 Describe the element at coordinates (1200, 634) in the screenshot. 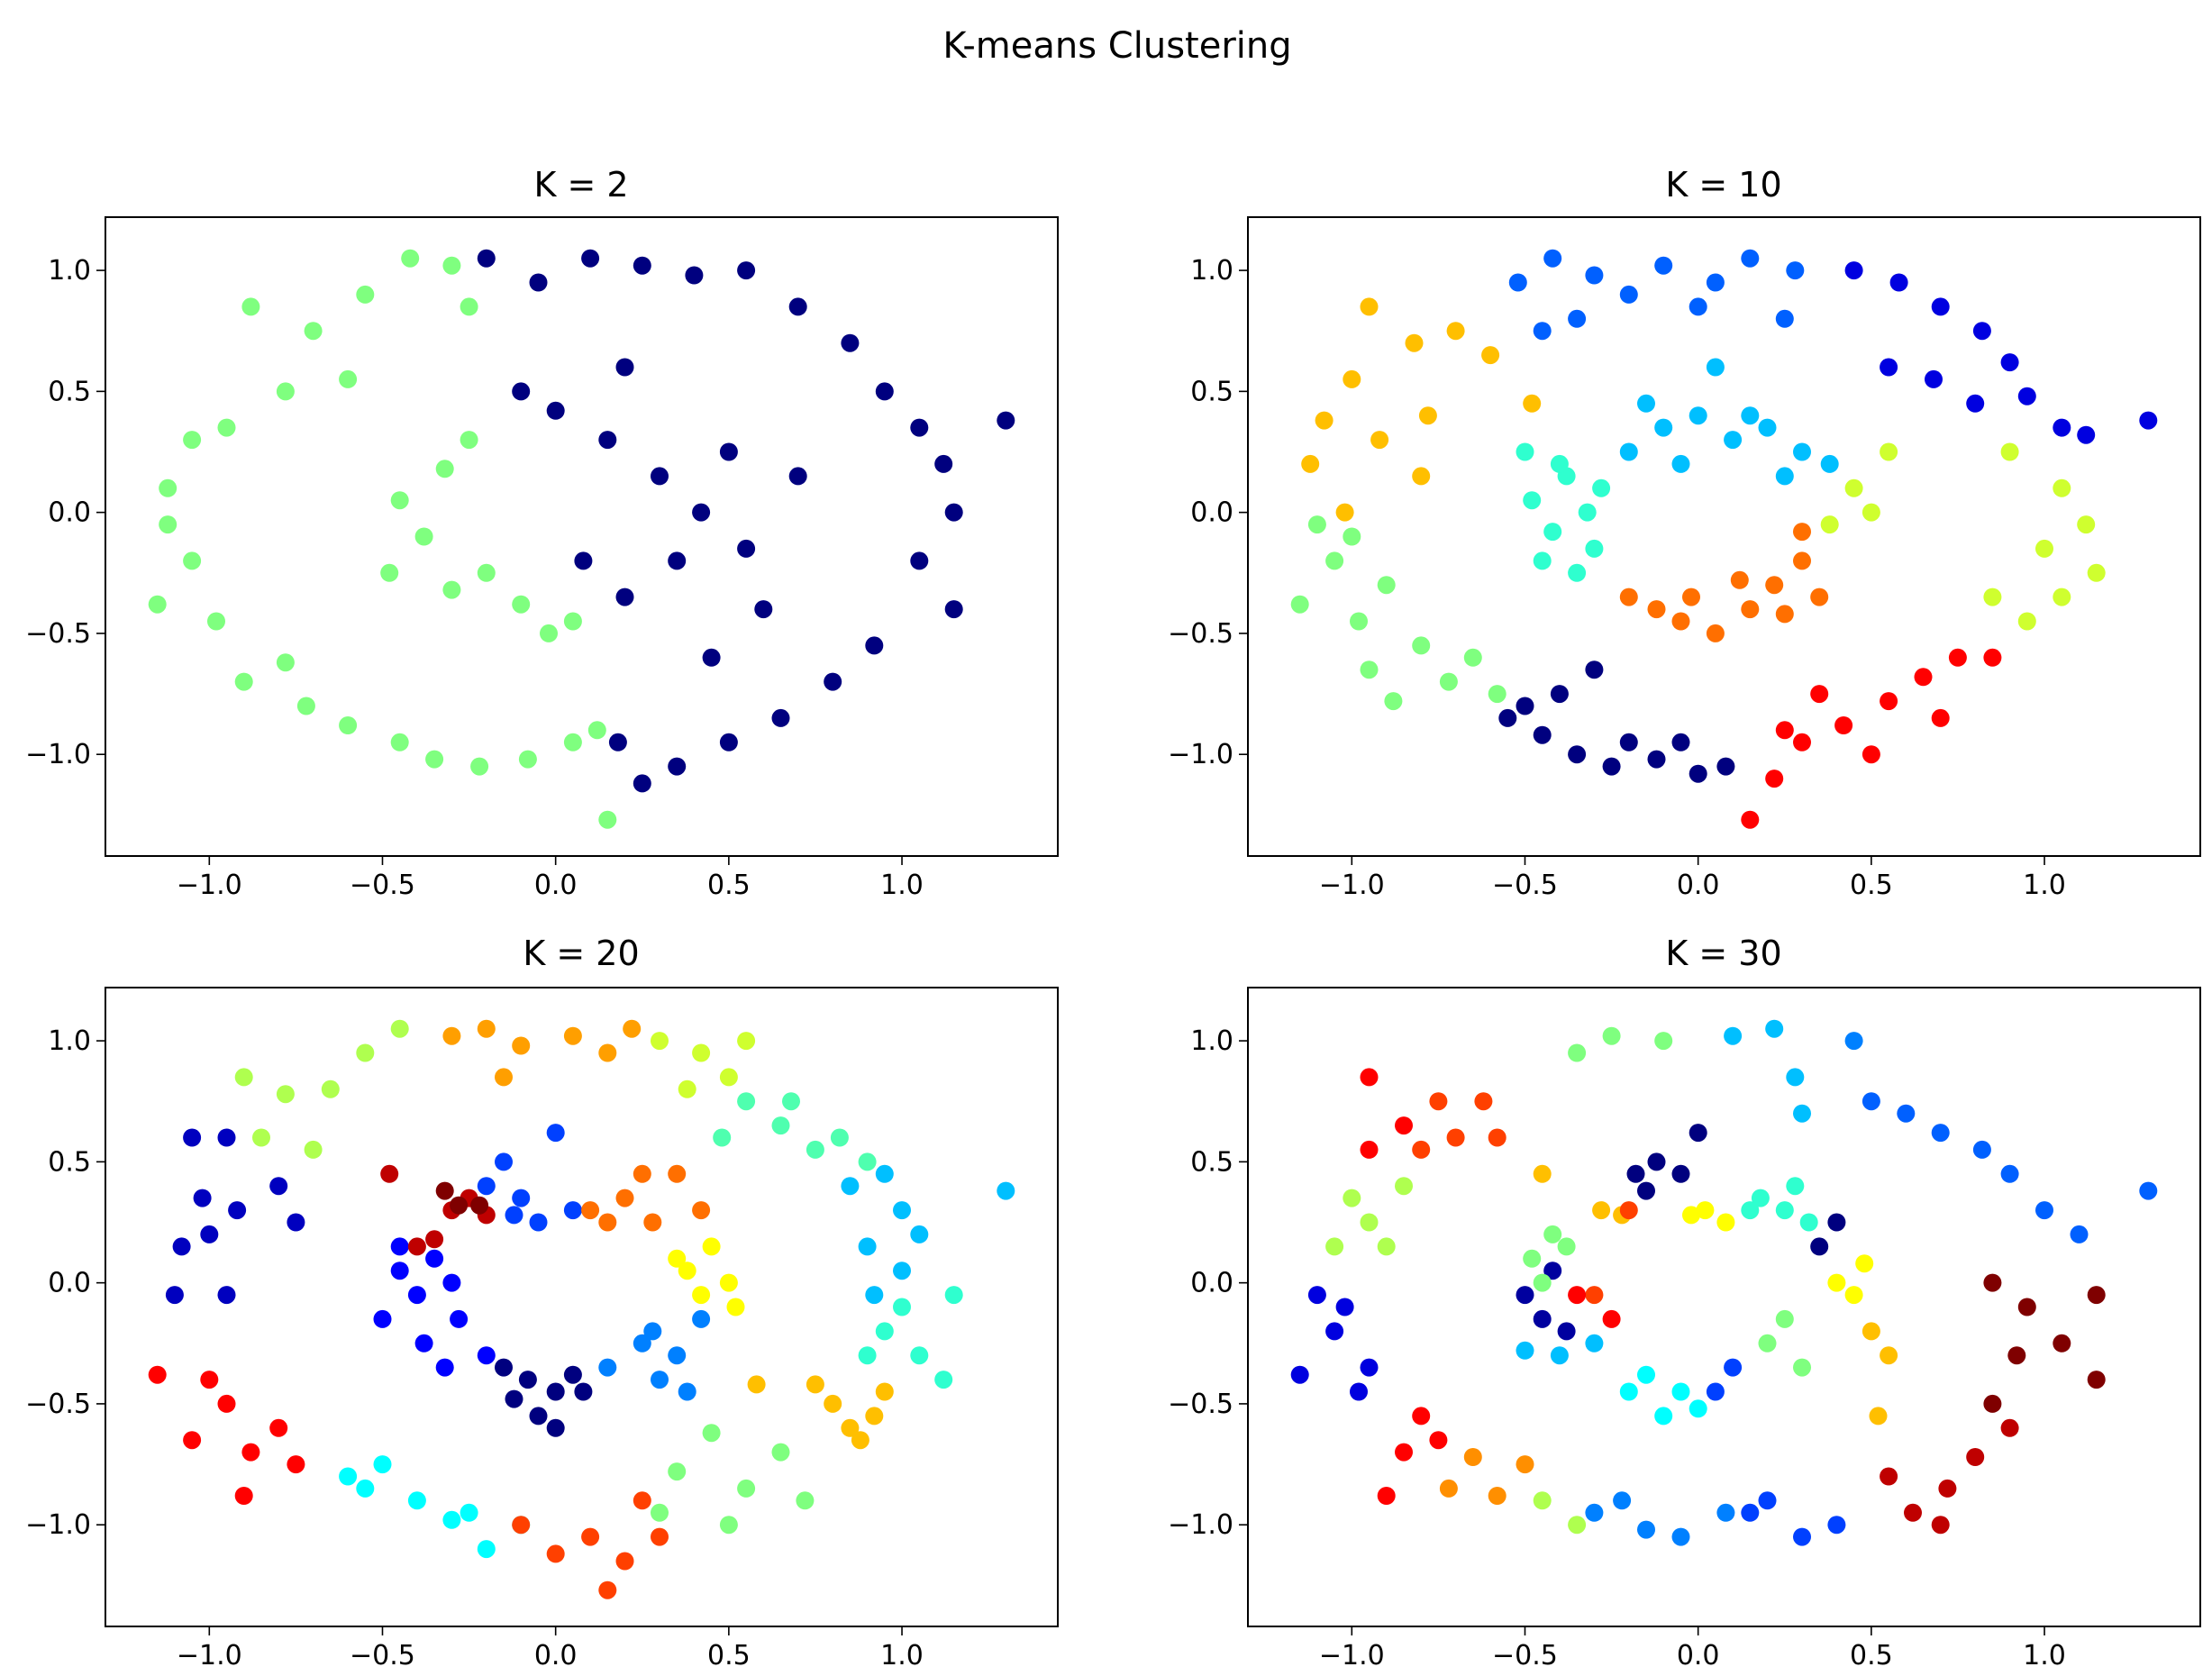

I see `y-tick-label: −0.5` at that location.